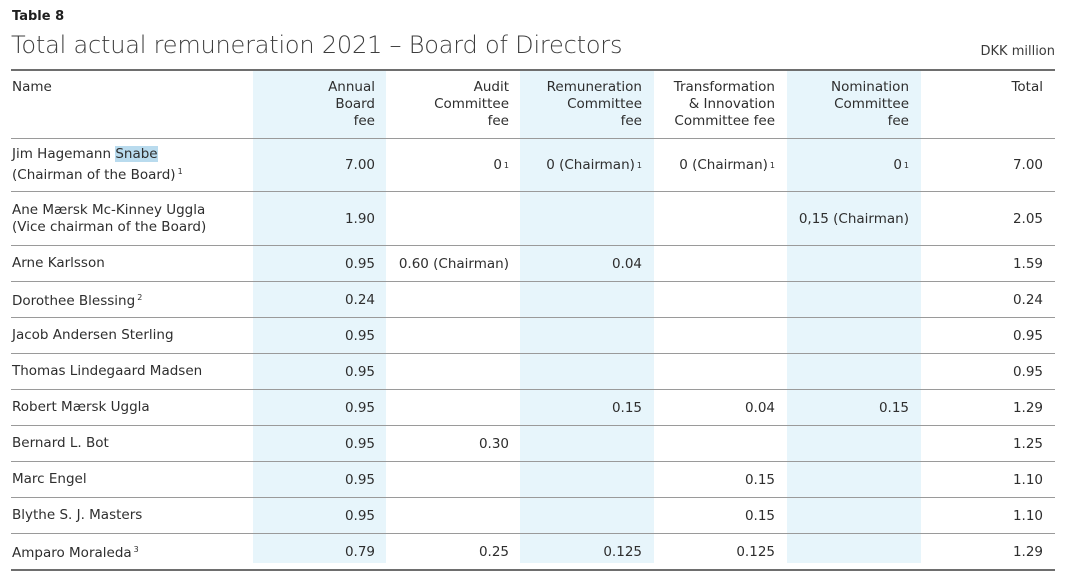 This screenshot has width=1080, height=580. Describe the element at coordinates (75, 553) in the screenshot. I see `cell-name: Amparo Moraleda 3` at that location.